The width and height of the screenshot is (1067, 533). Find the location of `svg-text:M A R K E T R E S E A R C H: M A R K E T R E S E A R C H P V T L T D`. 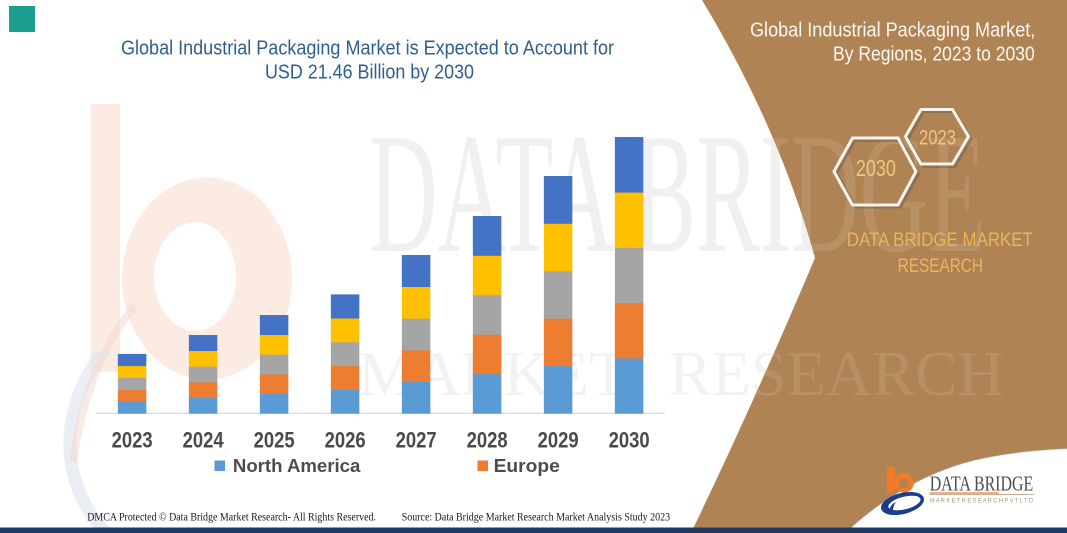

svg-text:M A R K E T R E S E A R C H: M A R K E T R E S E A R C H P V T L T D is located at coordinates (982, 502).